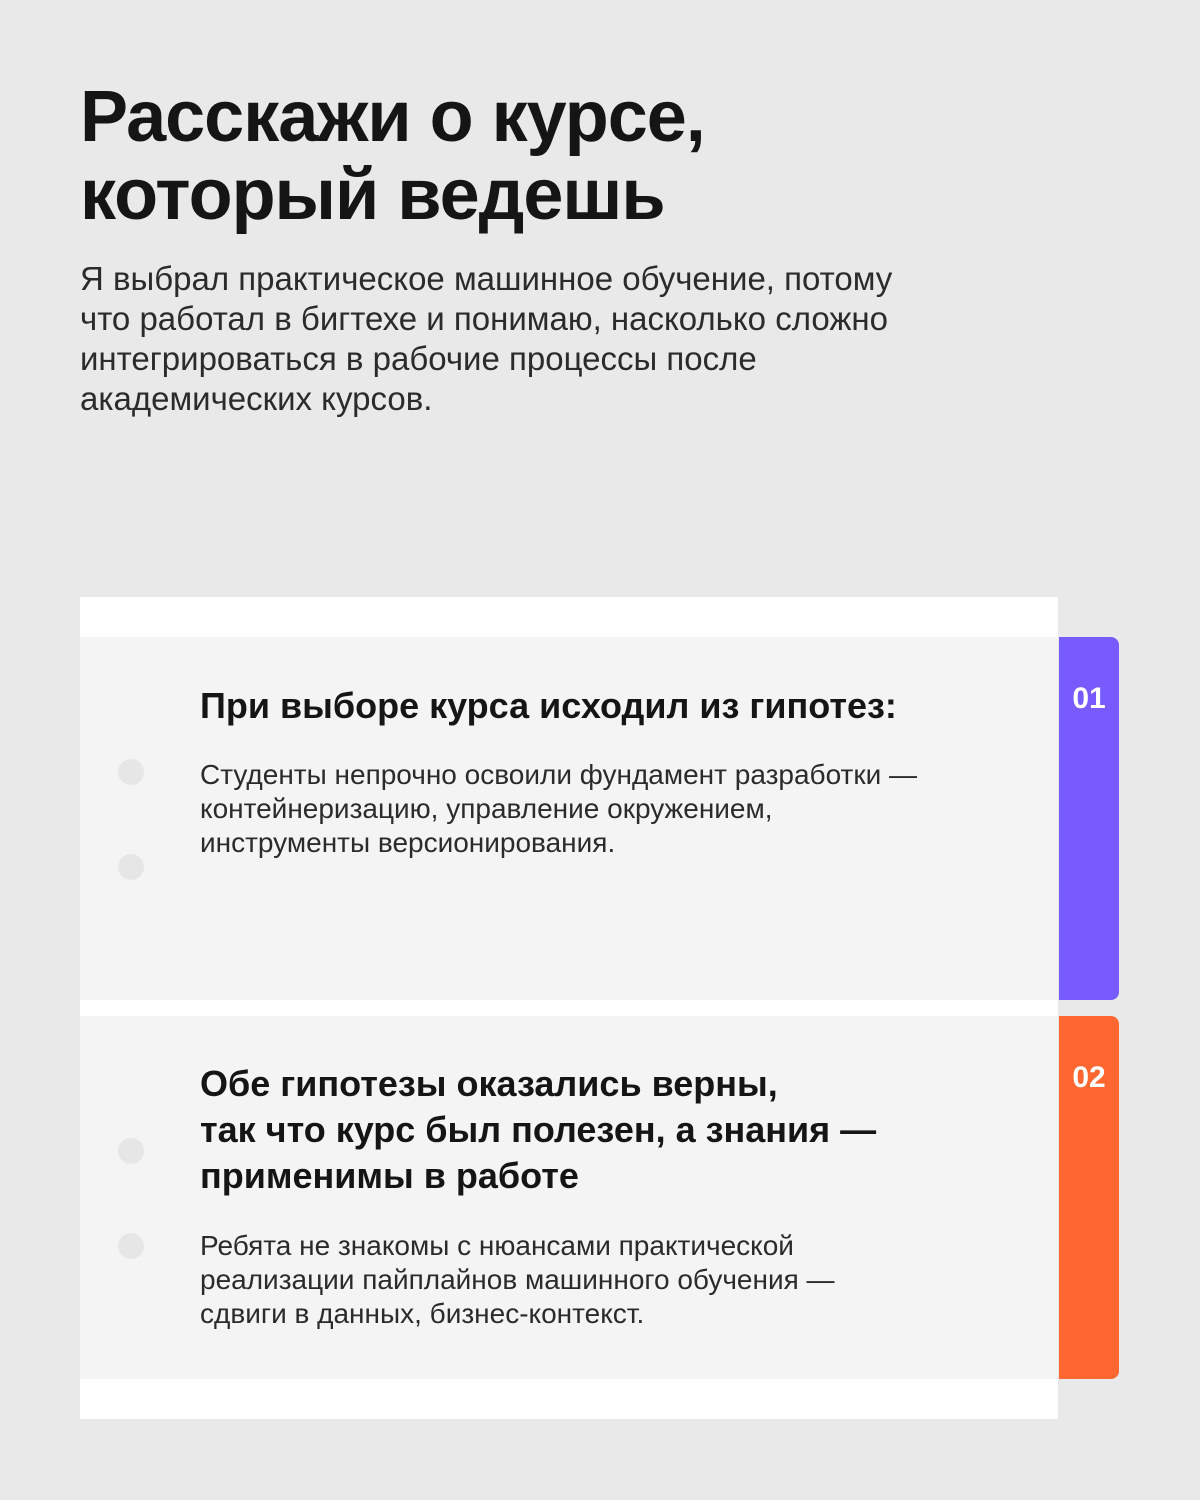 Image resolution: width=1200 pixels, height=1500 pixels. Describe the element at coordinates (1089, 698) in the screenshot. I see `card-number: 01` at that location.